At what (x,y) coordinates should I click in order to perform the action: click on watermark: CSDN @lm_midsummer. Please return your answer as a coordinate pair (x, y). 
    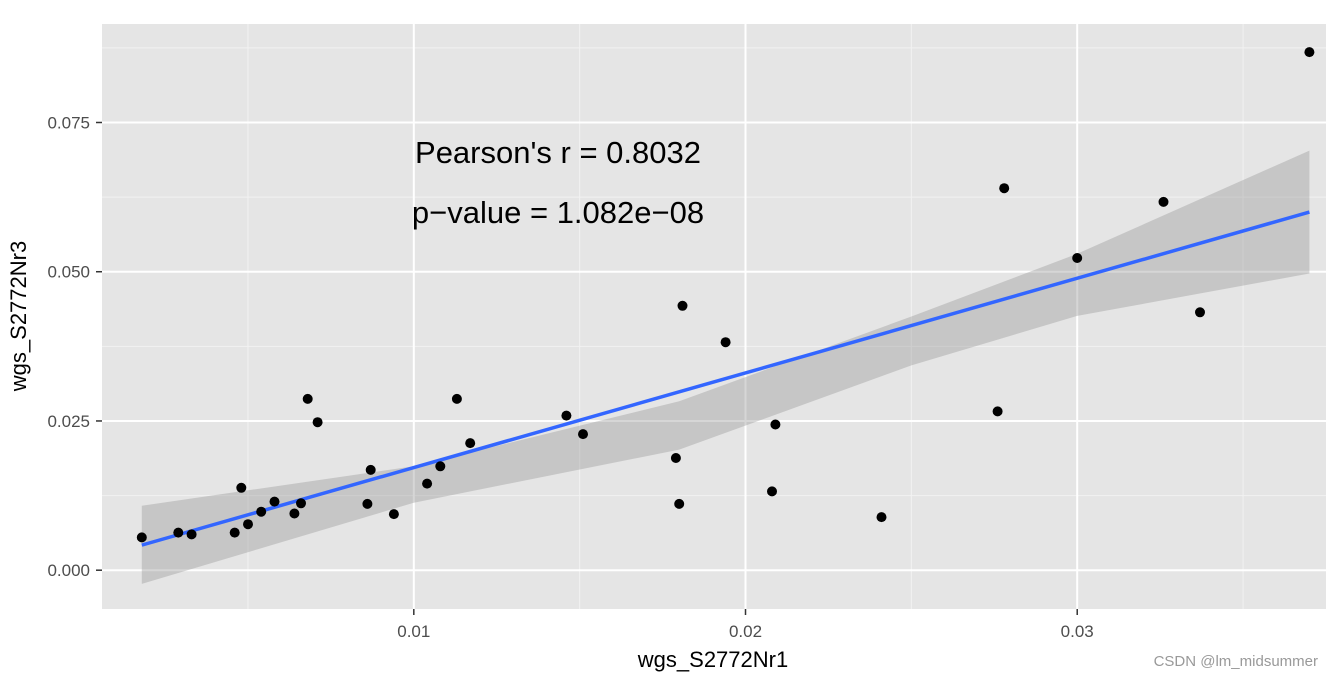
    Looking at the image, I should click on (1236, 661).